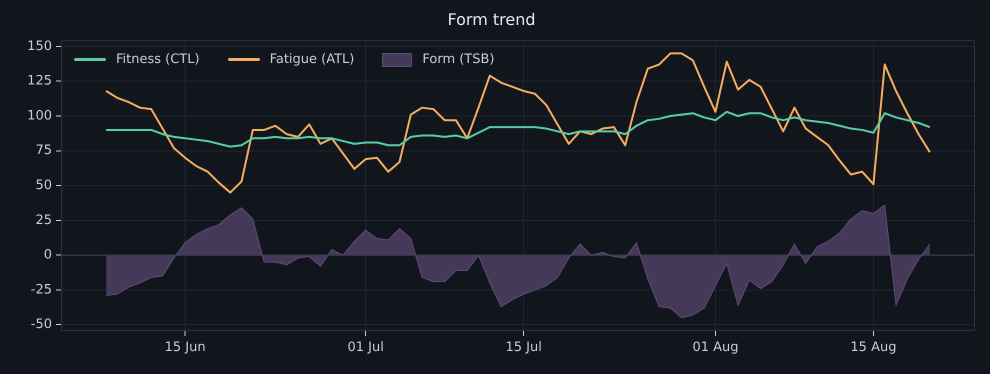  What do you see at coordinates (491, 19) in the screenshot?
I see `chart-title: Form trend` at bounding box center [491, 19].